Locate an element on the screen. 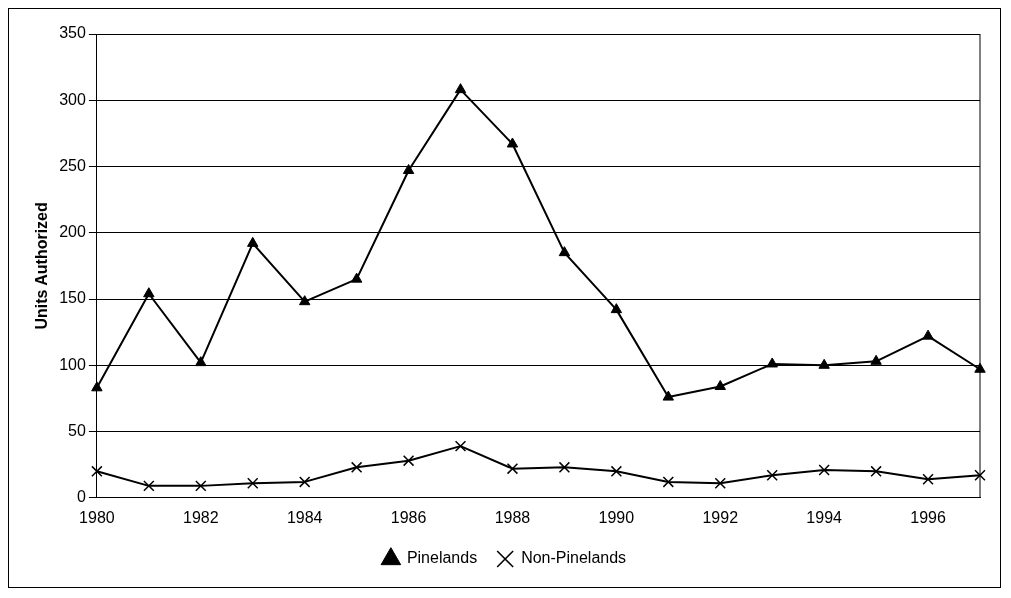  x-tick-label: 1992 is located at coordinates (720, 517).